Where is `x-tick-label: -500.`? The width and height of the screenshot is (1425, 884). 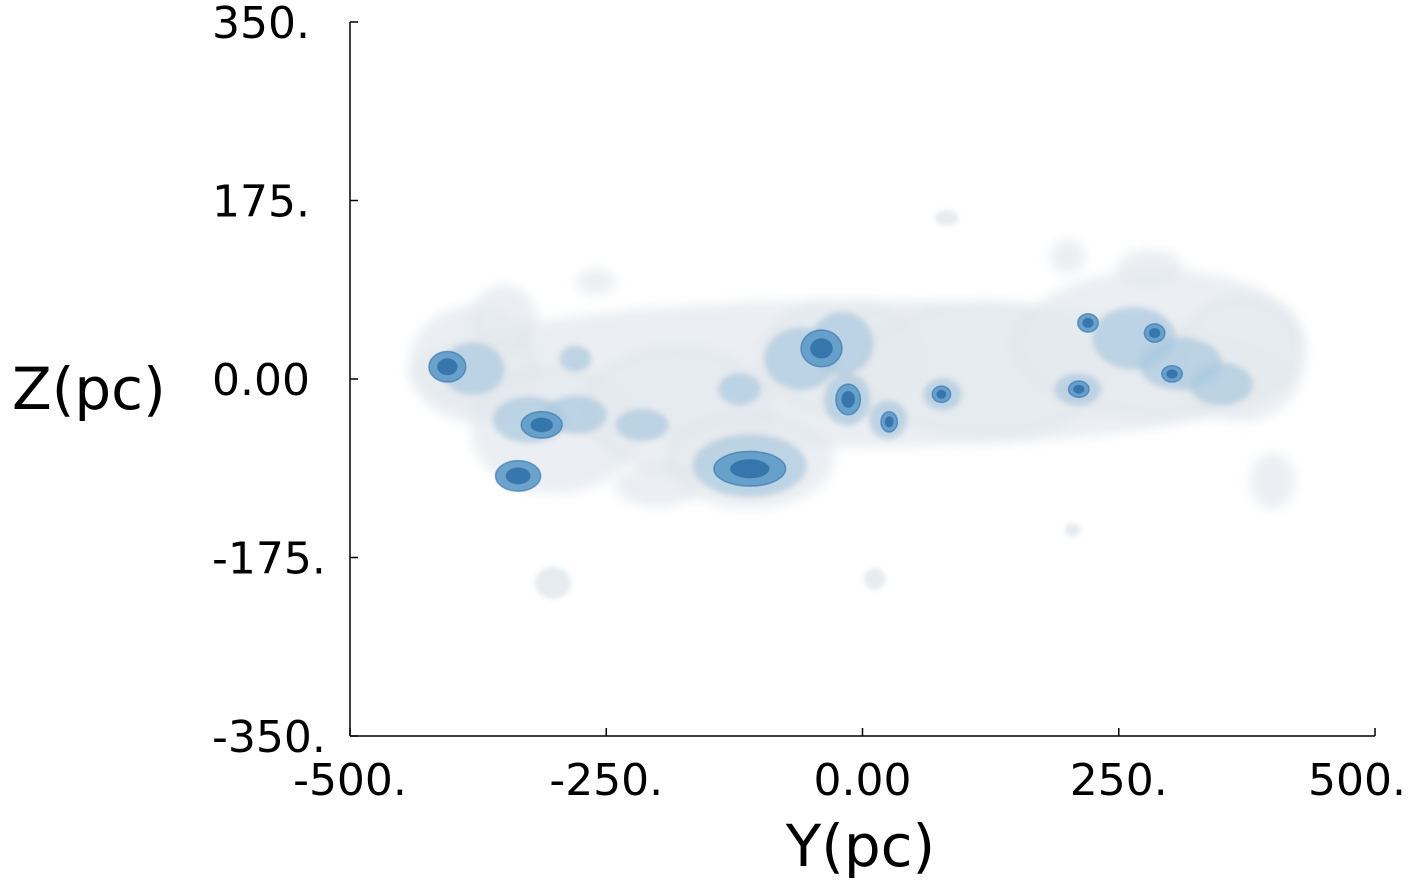 x-tick-label: -500. is located at coordinates (350, 780).